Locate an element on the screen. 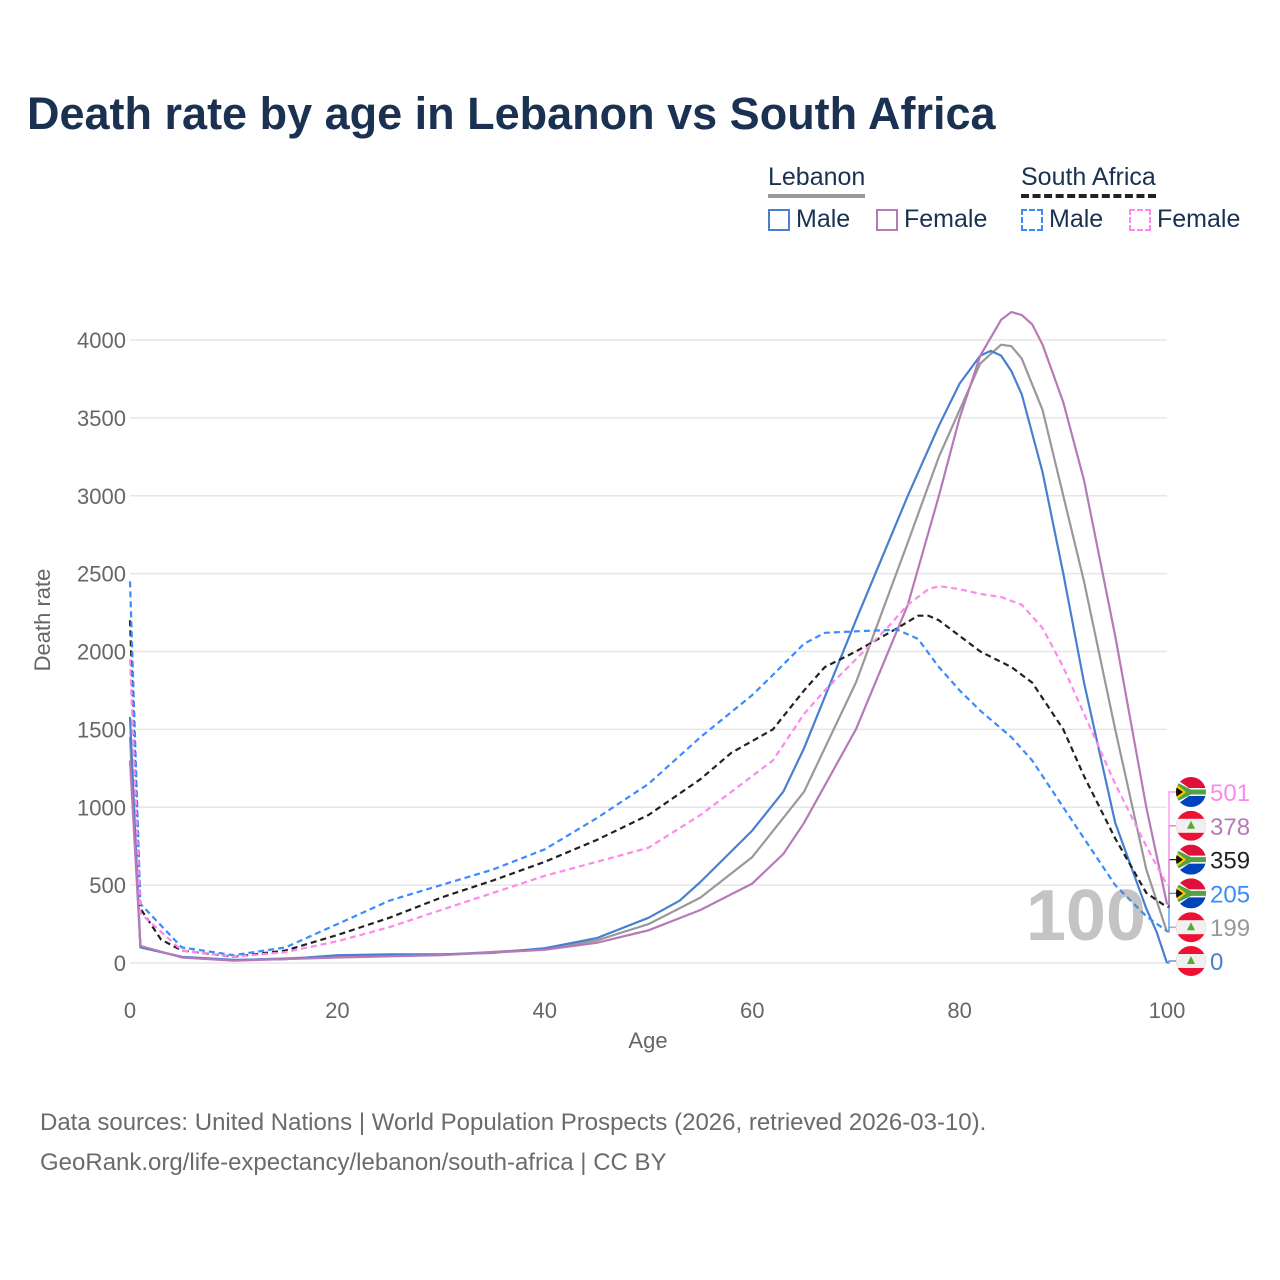 The height and width of the screenshot is (1280, 1280). y-tick-label: 1500 is located at coordinates (101, 729).